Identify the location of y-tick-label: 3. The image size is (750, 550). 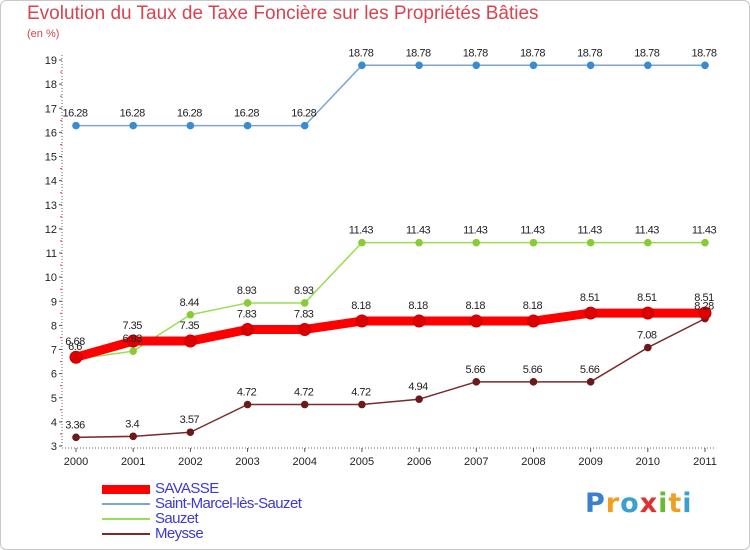
(54, 447).